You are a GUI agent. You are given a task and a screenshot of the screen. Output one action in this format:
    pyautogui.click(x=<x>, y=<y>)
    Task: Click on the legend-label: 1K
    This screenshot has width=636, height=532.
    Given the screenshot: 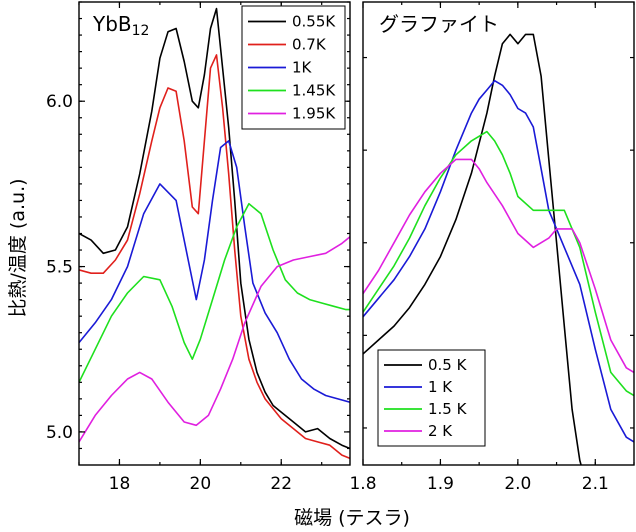 What is the action you would take?
    pyautogui.click(x=302, y=68)
    